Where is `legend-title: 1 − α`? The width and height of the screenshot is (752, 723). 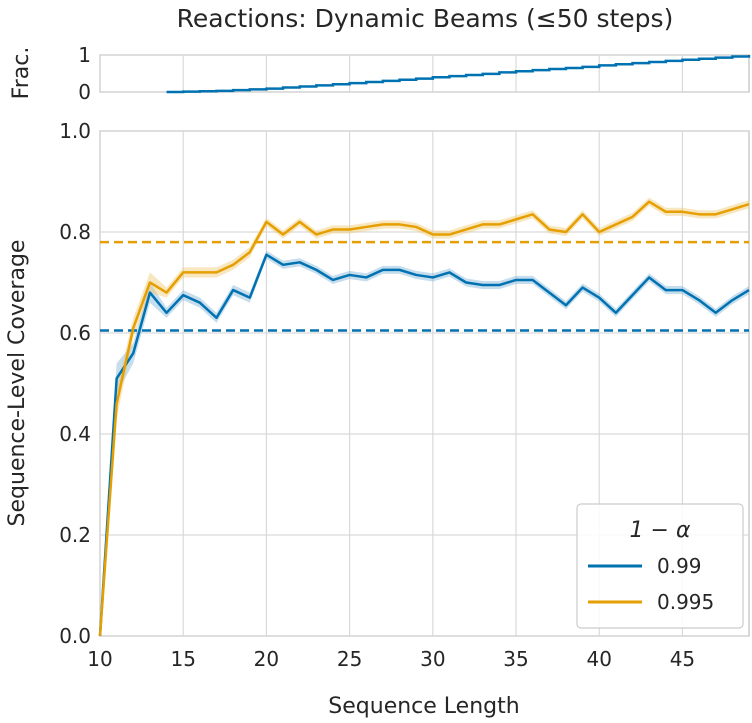 legend-title: 1 − α is located at coordinates (660, 530).